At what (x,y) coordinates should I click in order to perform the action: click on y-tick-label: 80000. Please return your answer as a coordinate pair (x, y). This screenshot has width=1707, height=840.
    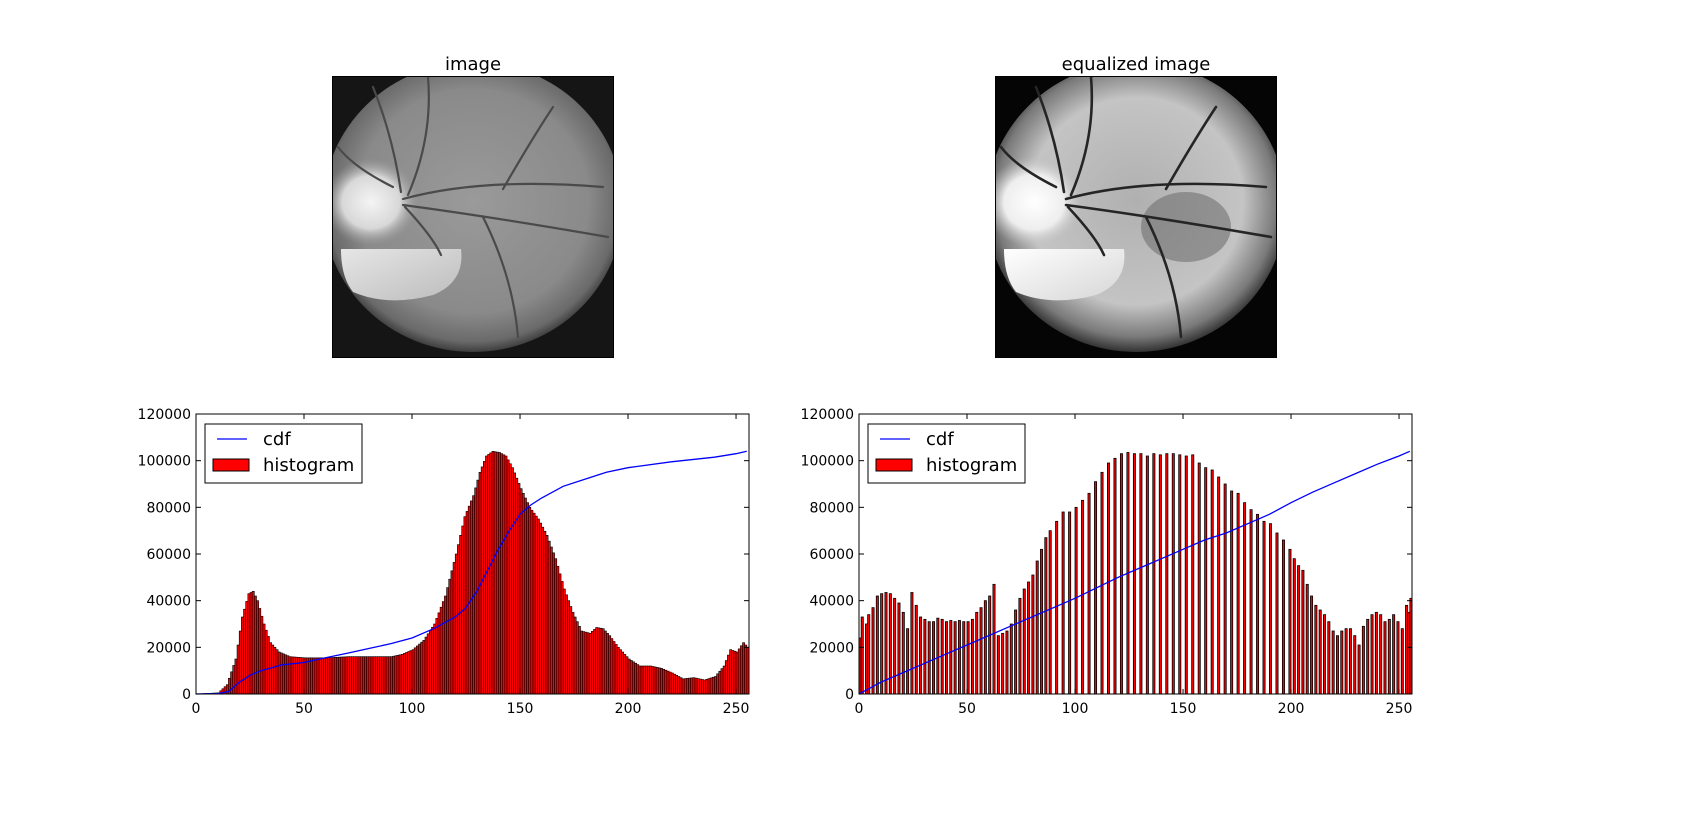
    Looking at the image, I should click on (168, 508).